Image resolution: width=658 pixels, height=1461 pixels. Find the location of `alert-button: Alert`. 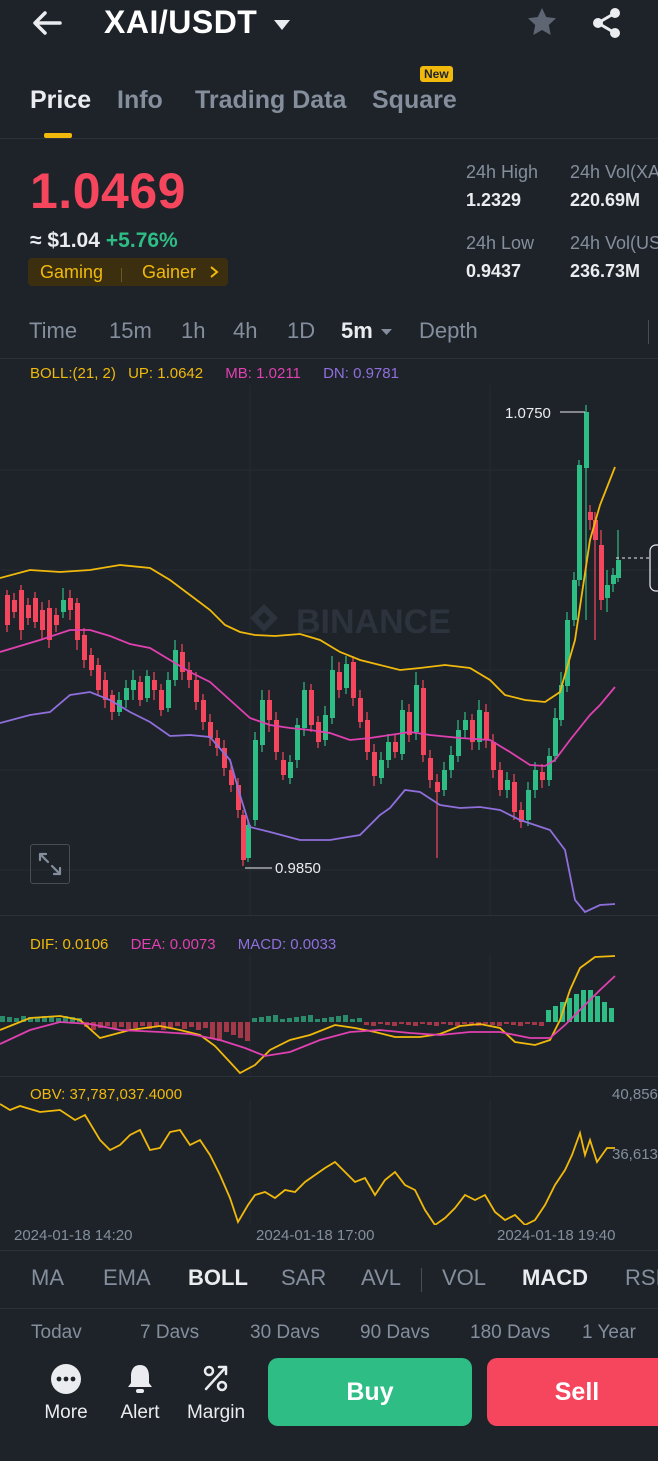

alert-button: Alert is located at coordinates (140, 1393).